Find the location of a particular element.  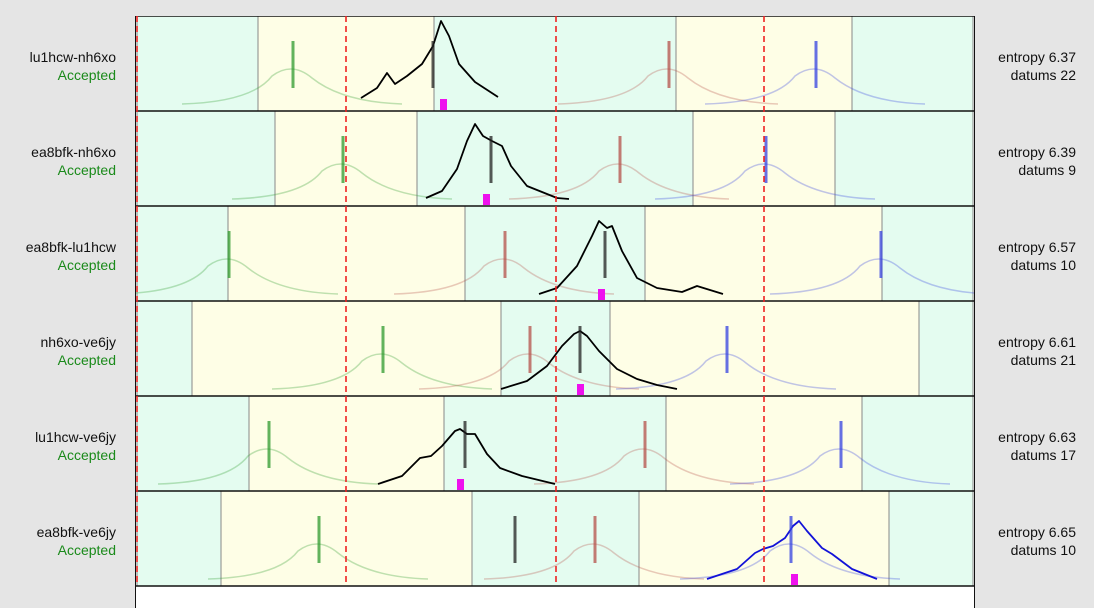

entropy-value: entropy 6.57 is located at coordinates (1037, 247).